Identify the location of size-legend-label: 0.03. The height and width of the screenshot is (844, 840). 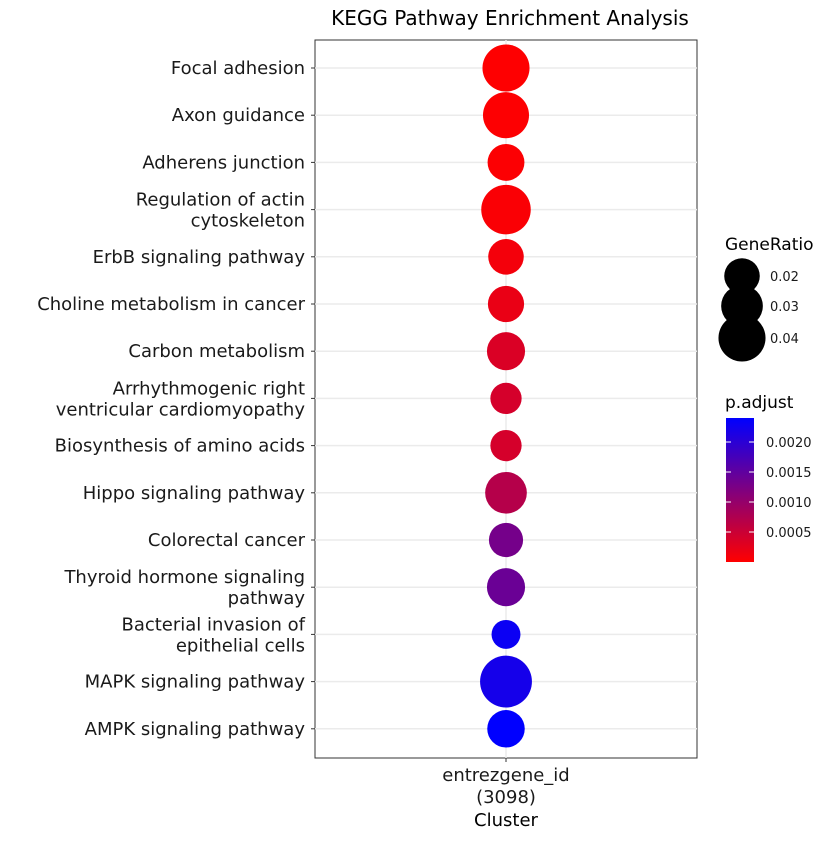
(784, 307).